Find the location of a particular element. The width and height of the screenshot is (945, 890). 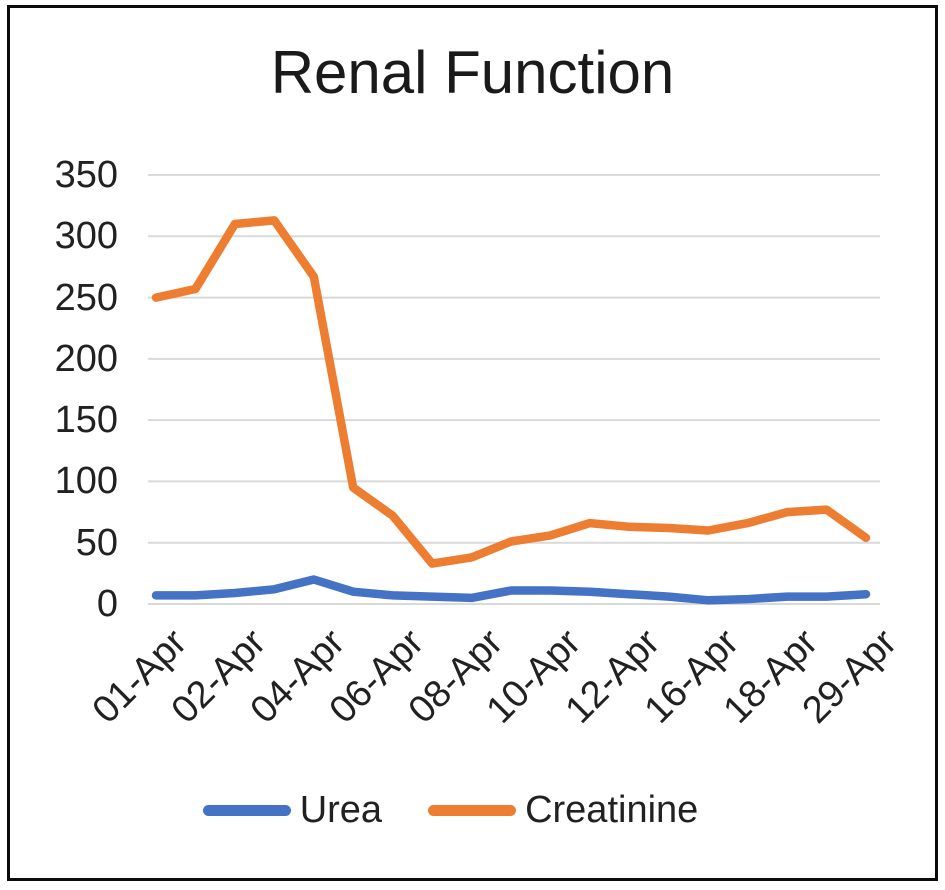

chart-title: Renal Function is located at coordinates (472, 72).